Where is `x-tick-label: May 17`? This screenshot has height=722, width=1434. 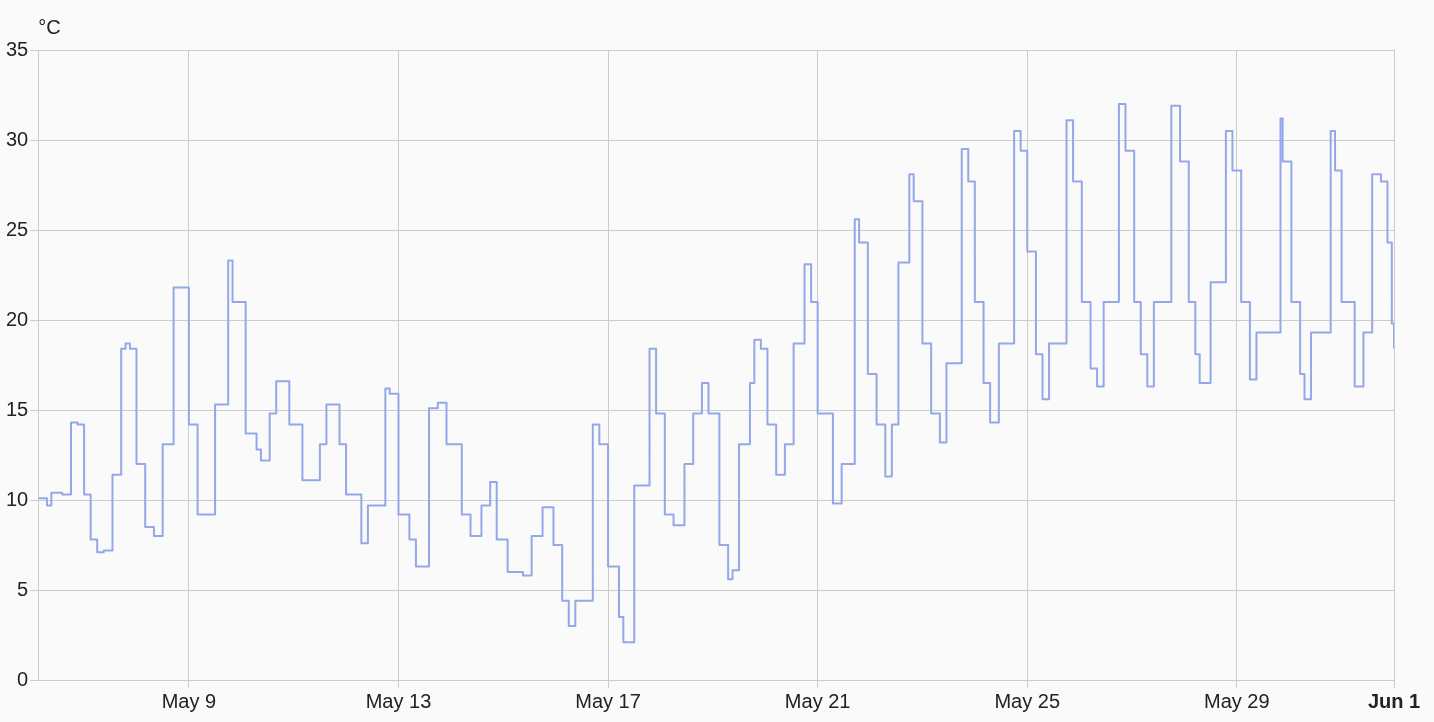 x-tick-label: May 17 is located at coordinates (608, 700).